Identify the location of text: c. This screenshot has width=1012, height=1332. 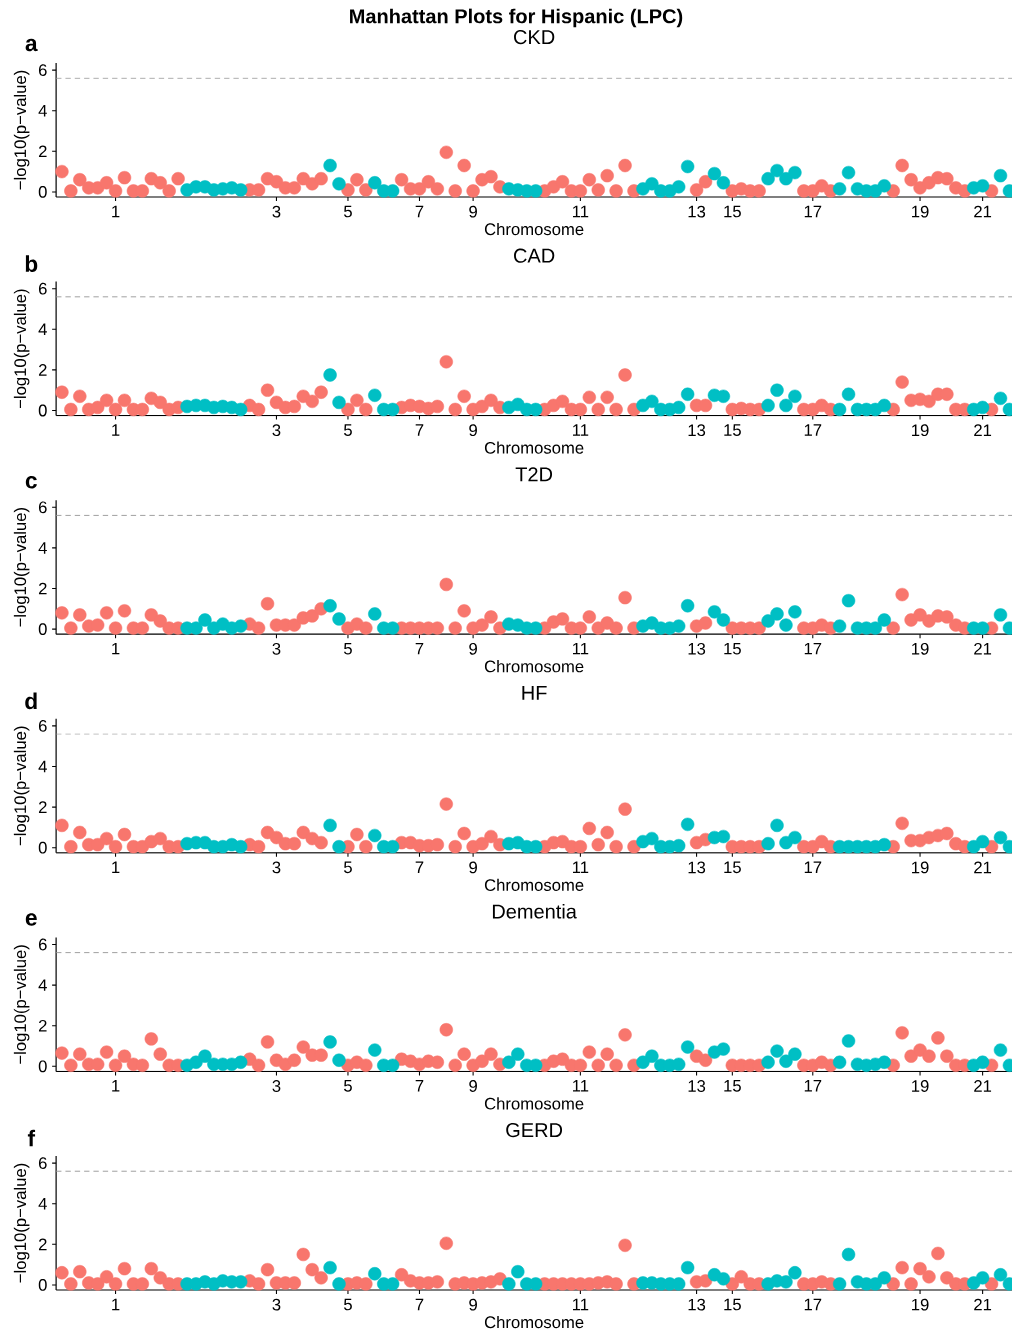
(31, 482).